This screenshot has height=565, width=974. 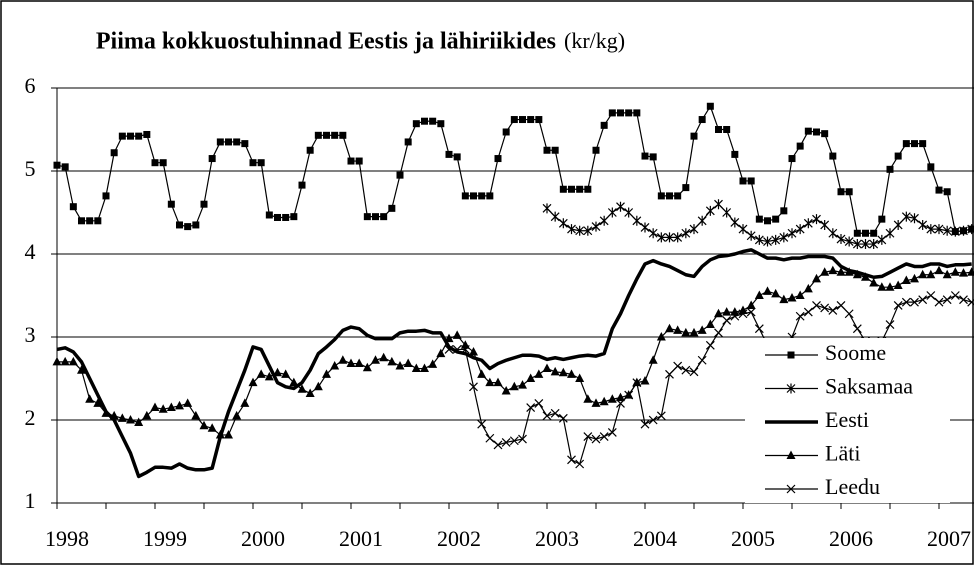 What do you see at coordinates (869, 386) in the screenshot?
I see `legend-label: Saksamaa` at bounding box center [869, 386].